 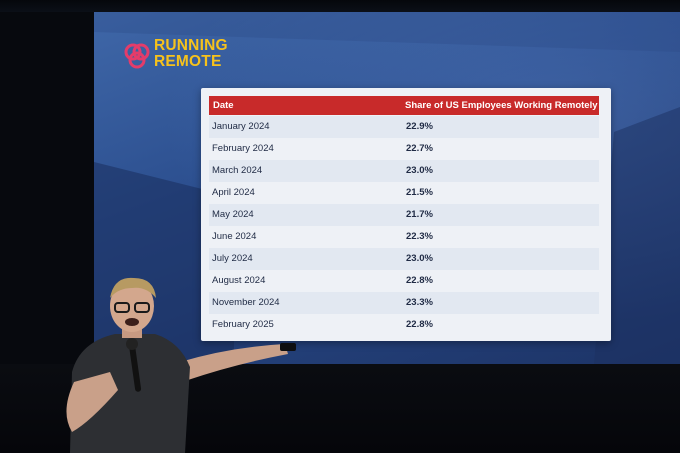 What do you see at coordinates (404, 237) in the screenshot?
I see `table-row: June 2024 22.3%` at bounding box center [404, 237].